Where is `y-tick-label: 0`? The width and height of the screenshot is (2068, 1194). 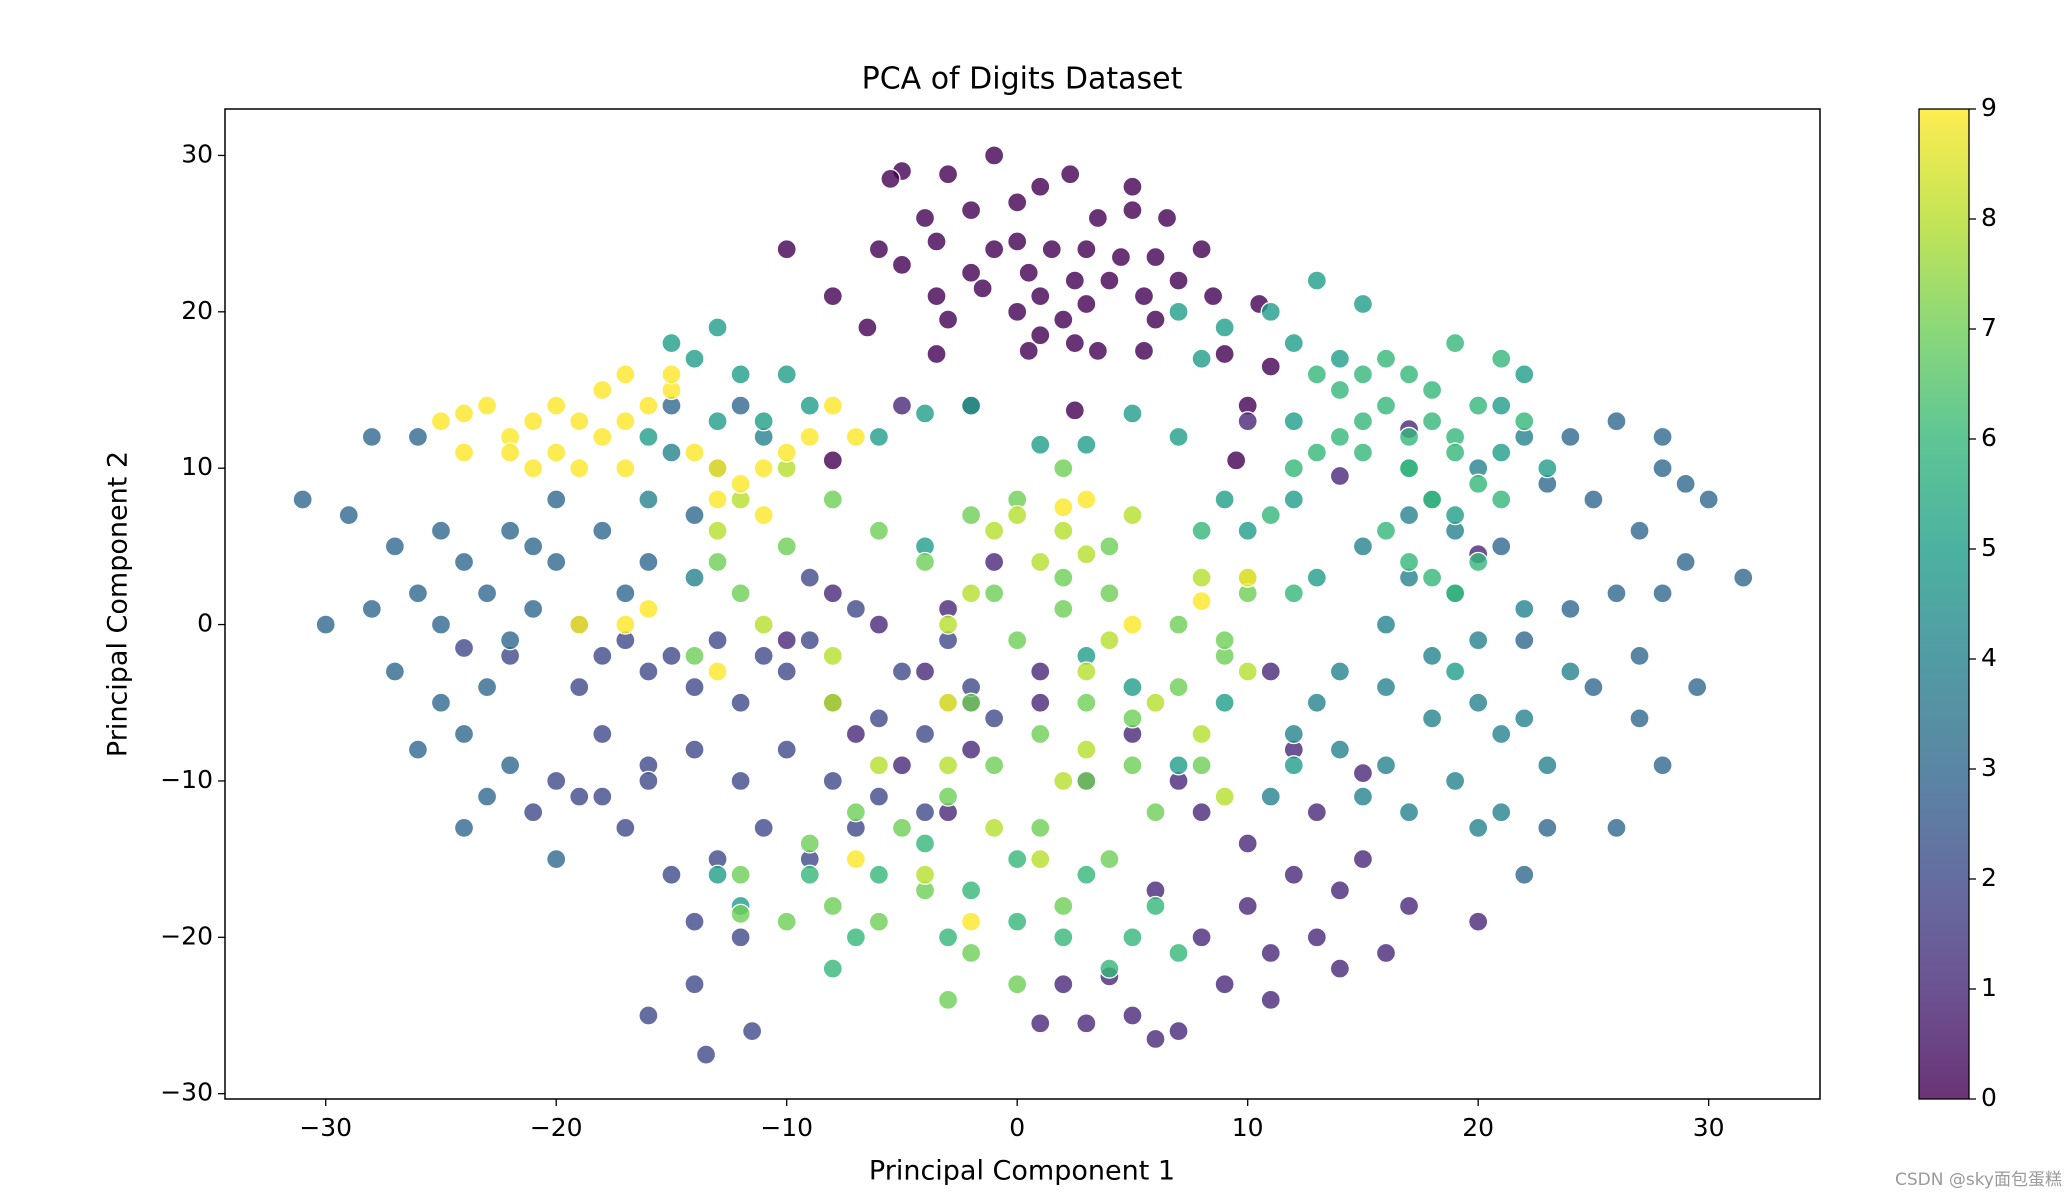
y-tick-label: 0 is located at coordinates (205, 623).